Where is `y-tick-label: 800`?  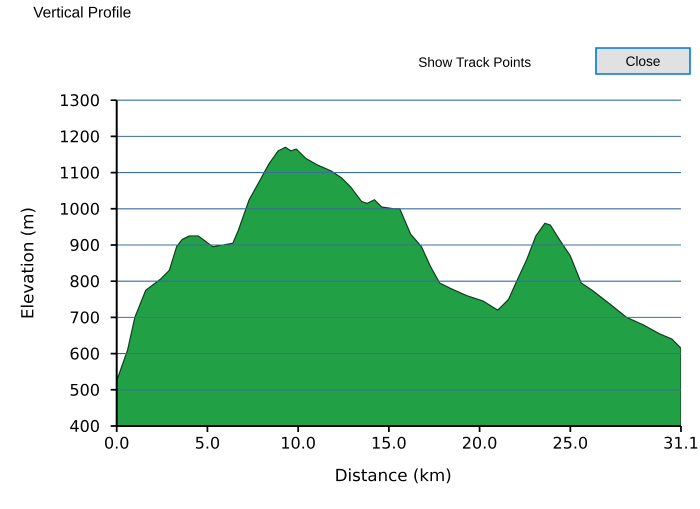 y-tick-label: 800 is located at coordinates (84, 281).